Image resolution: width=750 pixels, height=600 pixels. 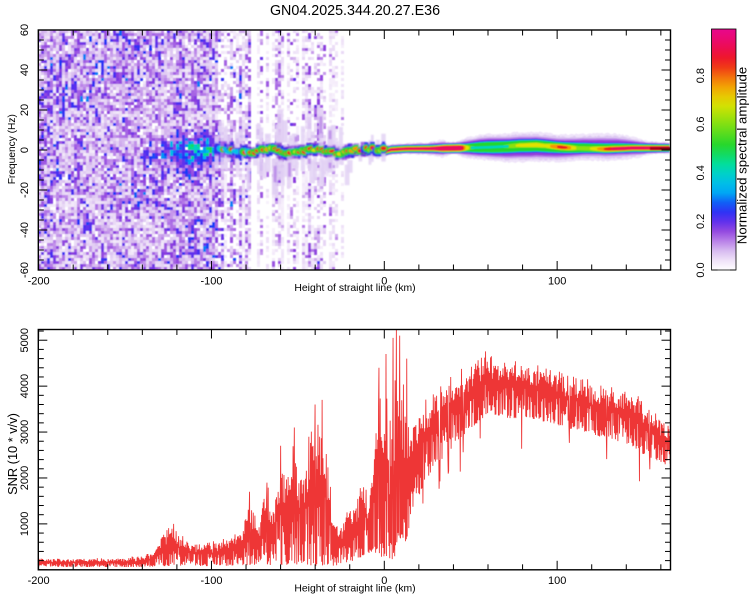 What do you see at coordinates (12, 149) in the screenshot?
I see `svg-text: Frequency (Hz)` at bounding box center [12, 149].